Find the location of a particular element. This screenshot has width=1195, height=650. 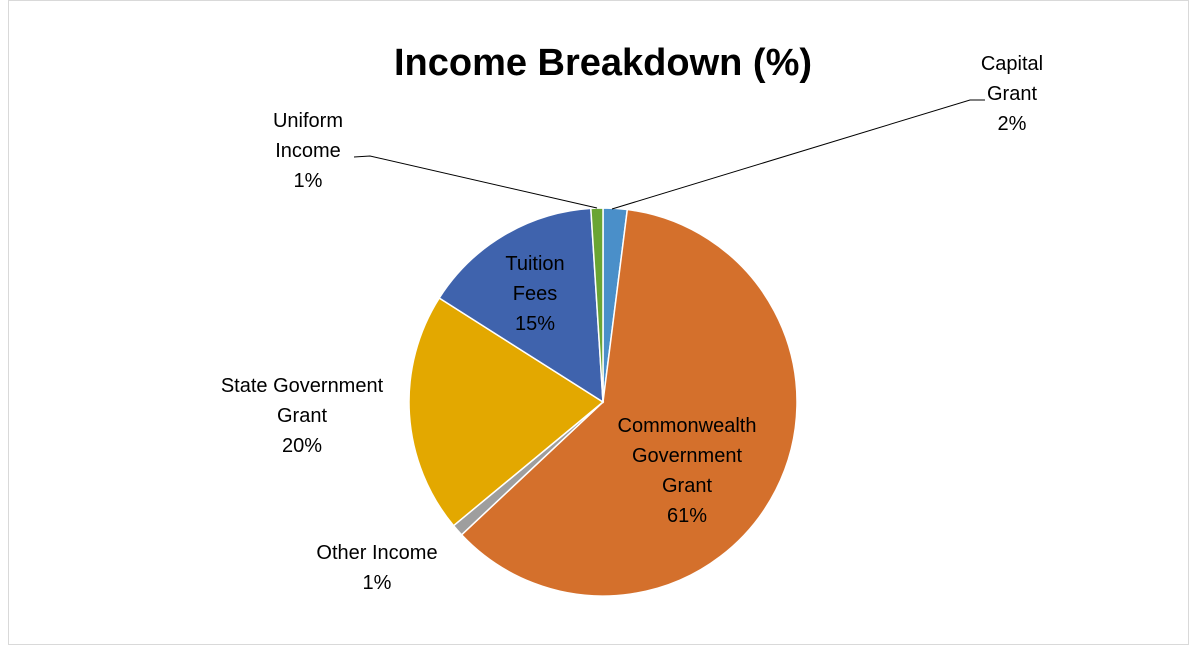

slice-label-line: Tuition is located at coordinates (534, 264).